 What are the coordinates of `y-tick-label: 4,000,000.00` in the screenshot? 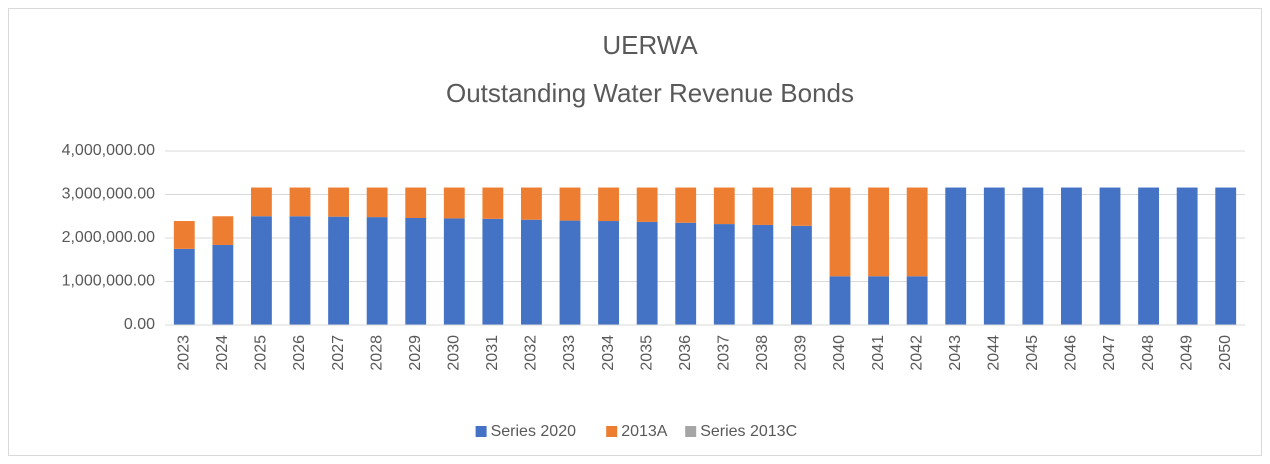 It's located at (109, 150).